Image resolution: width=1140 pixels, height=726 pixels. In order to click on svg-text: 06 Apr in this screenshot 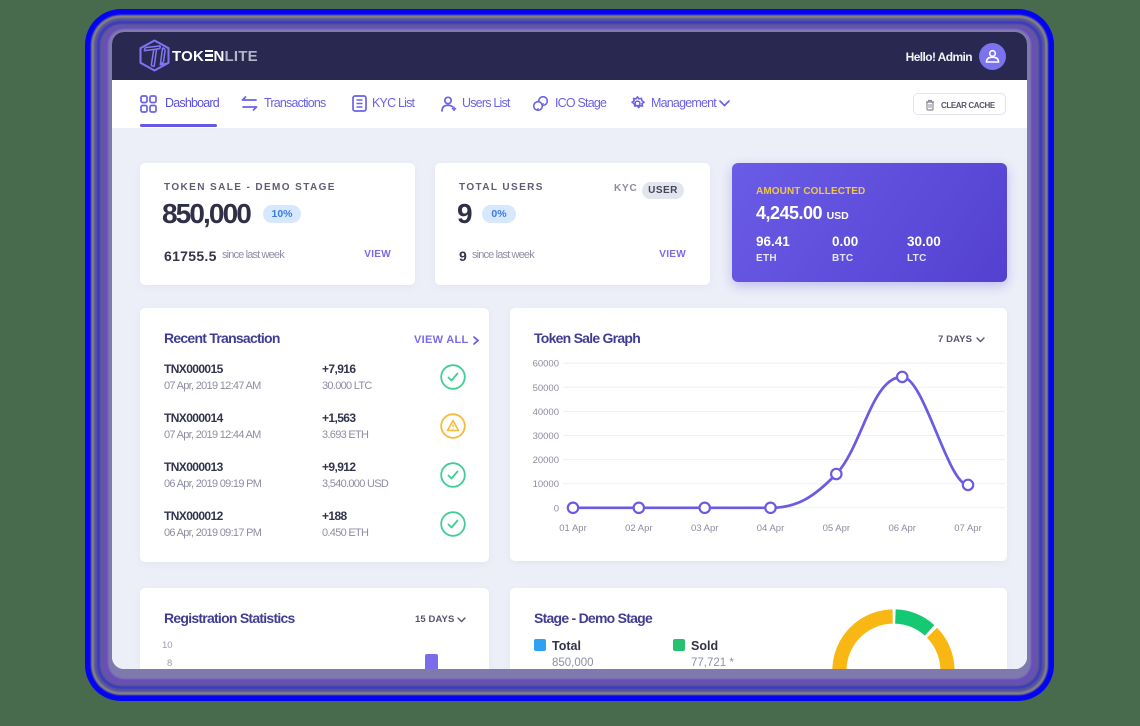, I will do `click(901, 528)`.